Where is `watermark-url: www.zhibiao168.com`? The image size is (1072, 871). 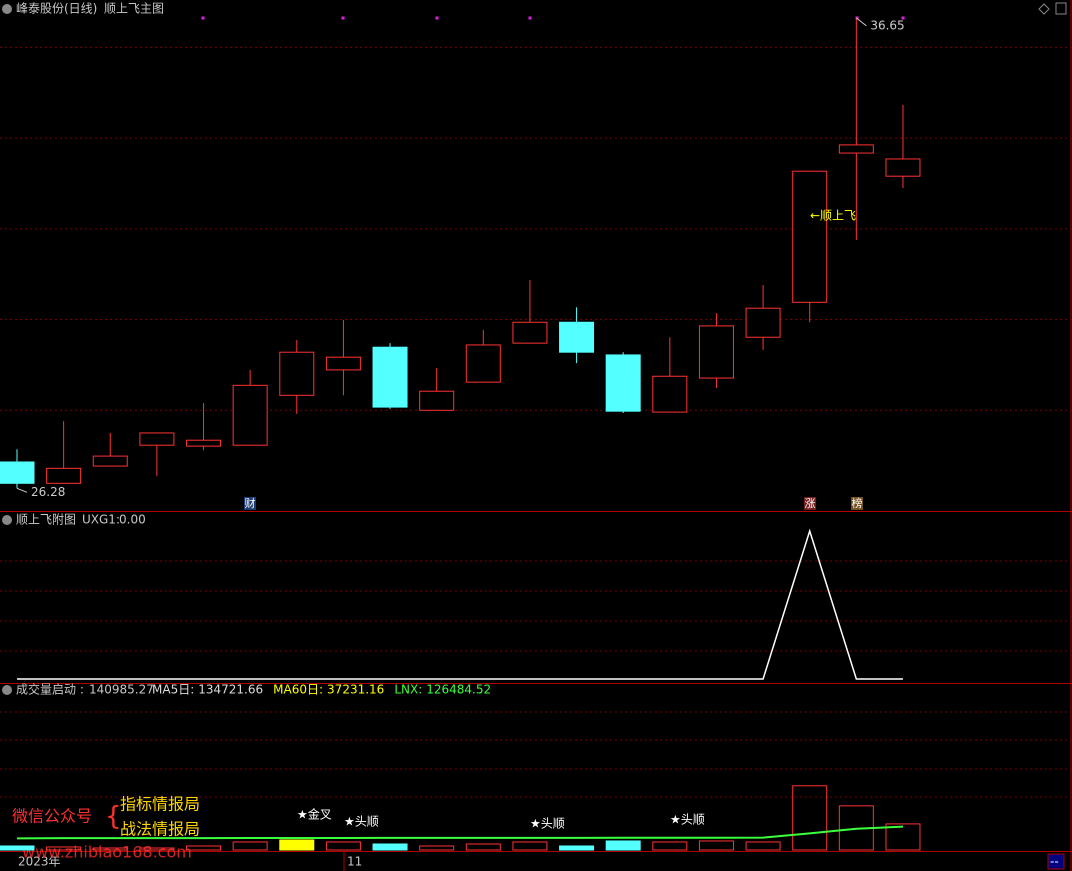
watermark-url: www.zhibiao168.com is located at coordinates (107, 852).